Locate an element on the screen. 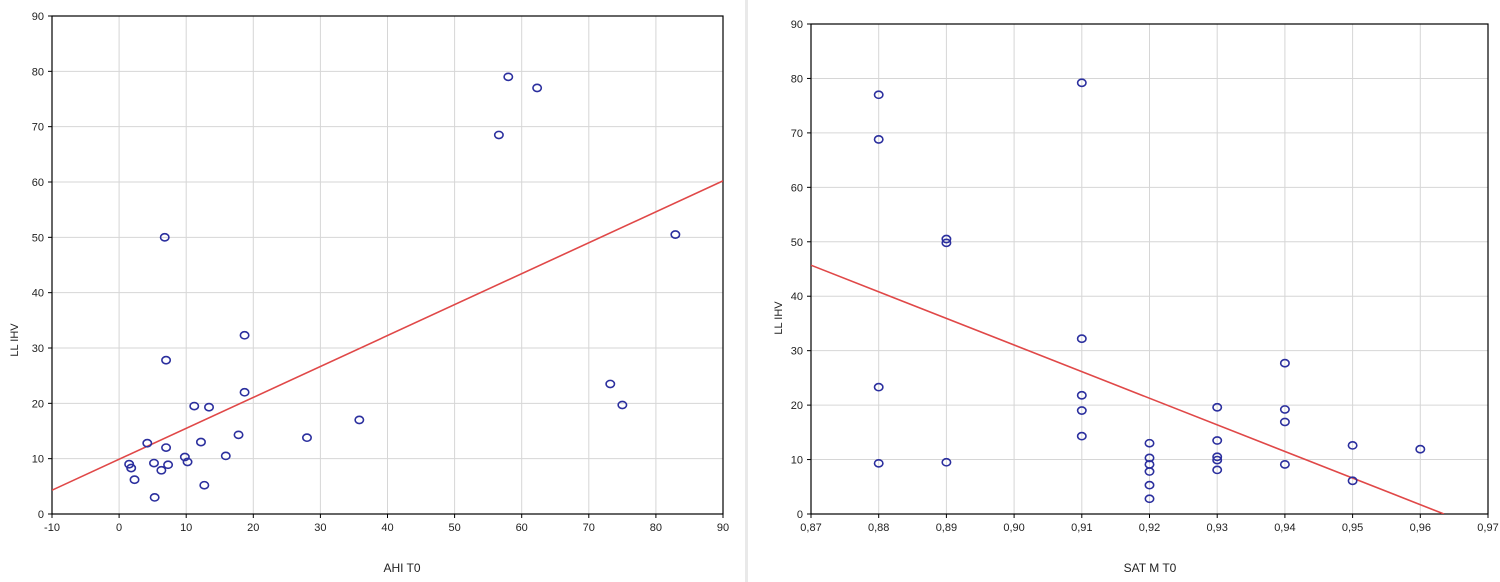 Image resolution: width=1500 pixels, height=582 pixels. x-tick-label: 10 is located at coordinates (186, 528).